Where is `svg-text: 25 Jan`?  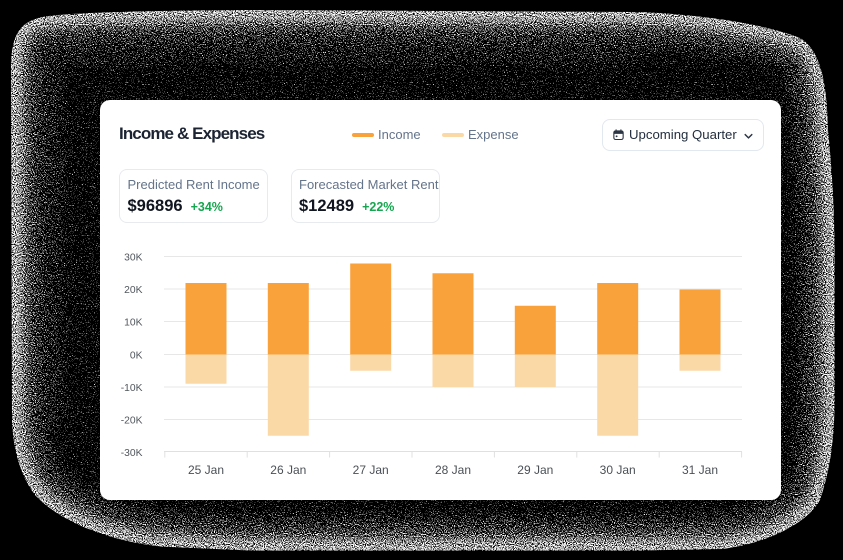 svg-text: 25 Jan is located at coordinates (206, 470).